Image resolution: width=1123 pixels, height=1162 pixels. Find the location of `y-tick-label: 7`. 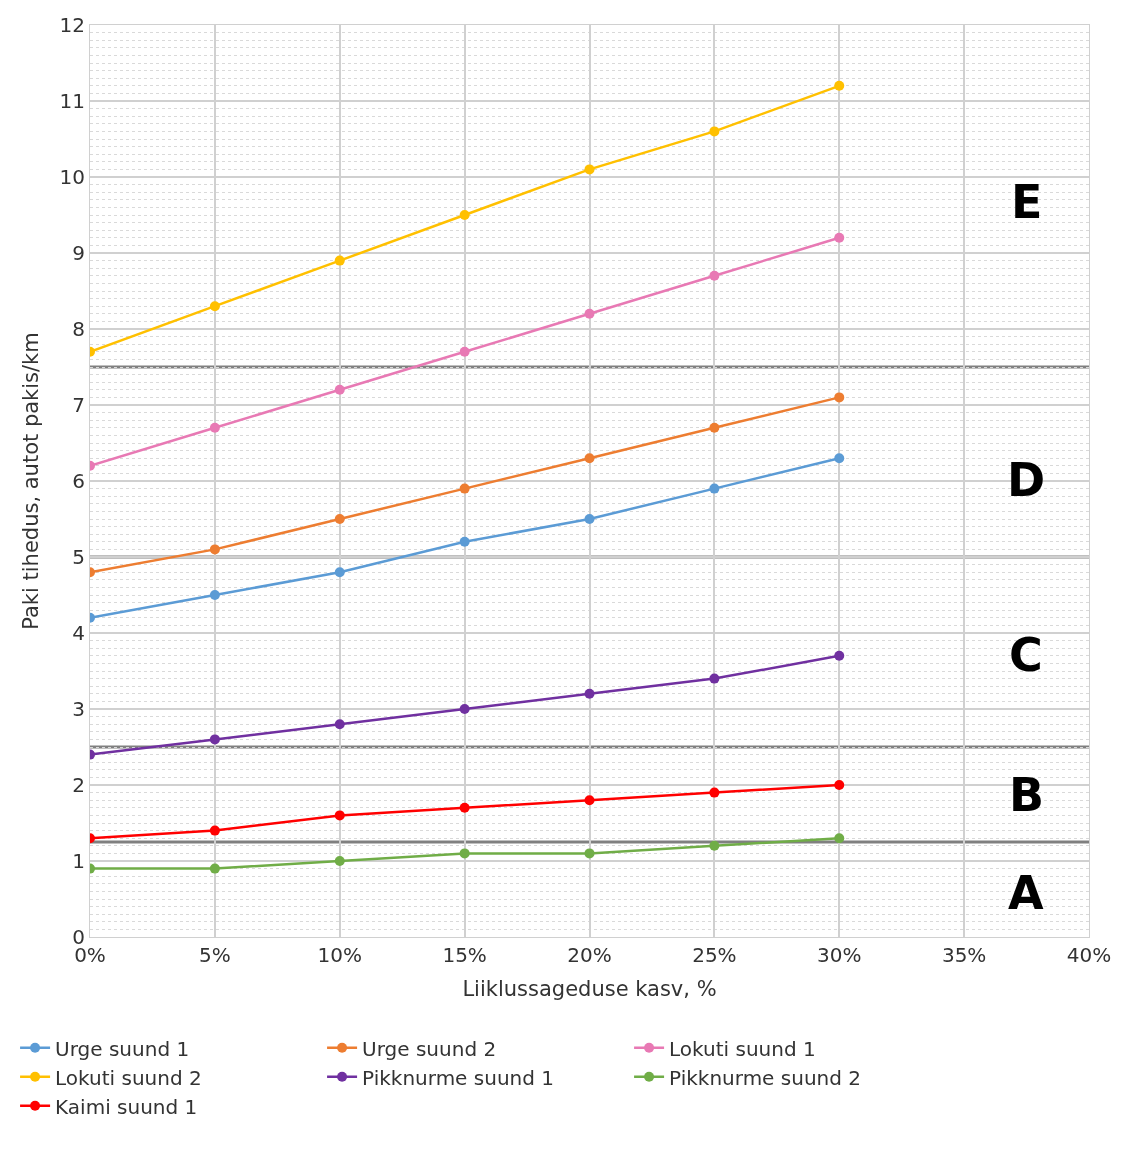

y-tick-label: 7 is located at coordinates (78, 405).